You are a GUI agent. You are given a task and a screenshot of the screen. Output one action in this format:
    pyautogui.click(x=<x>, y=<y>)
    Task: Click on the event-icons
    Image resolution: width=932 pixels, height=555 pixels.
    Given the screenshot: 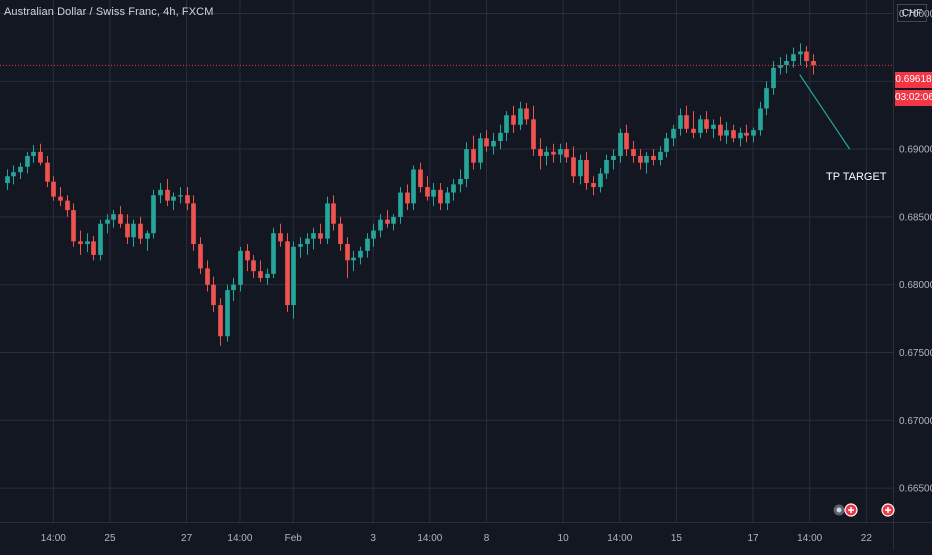 What is the action you would take?
    pyautogui.click(x=863, y=510)
    